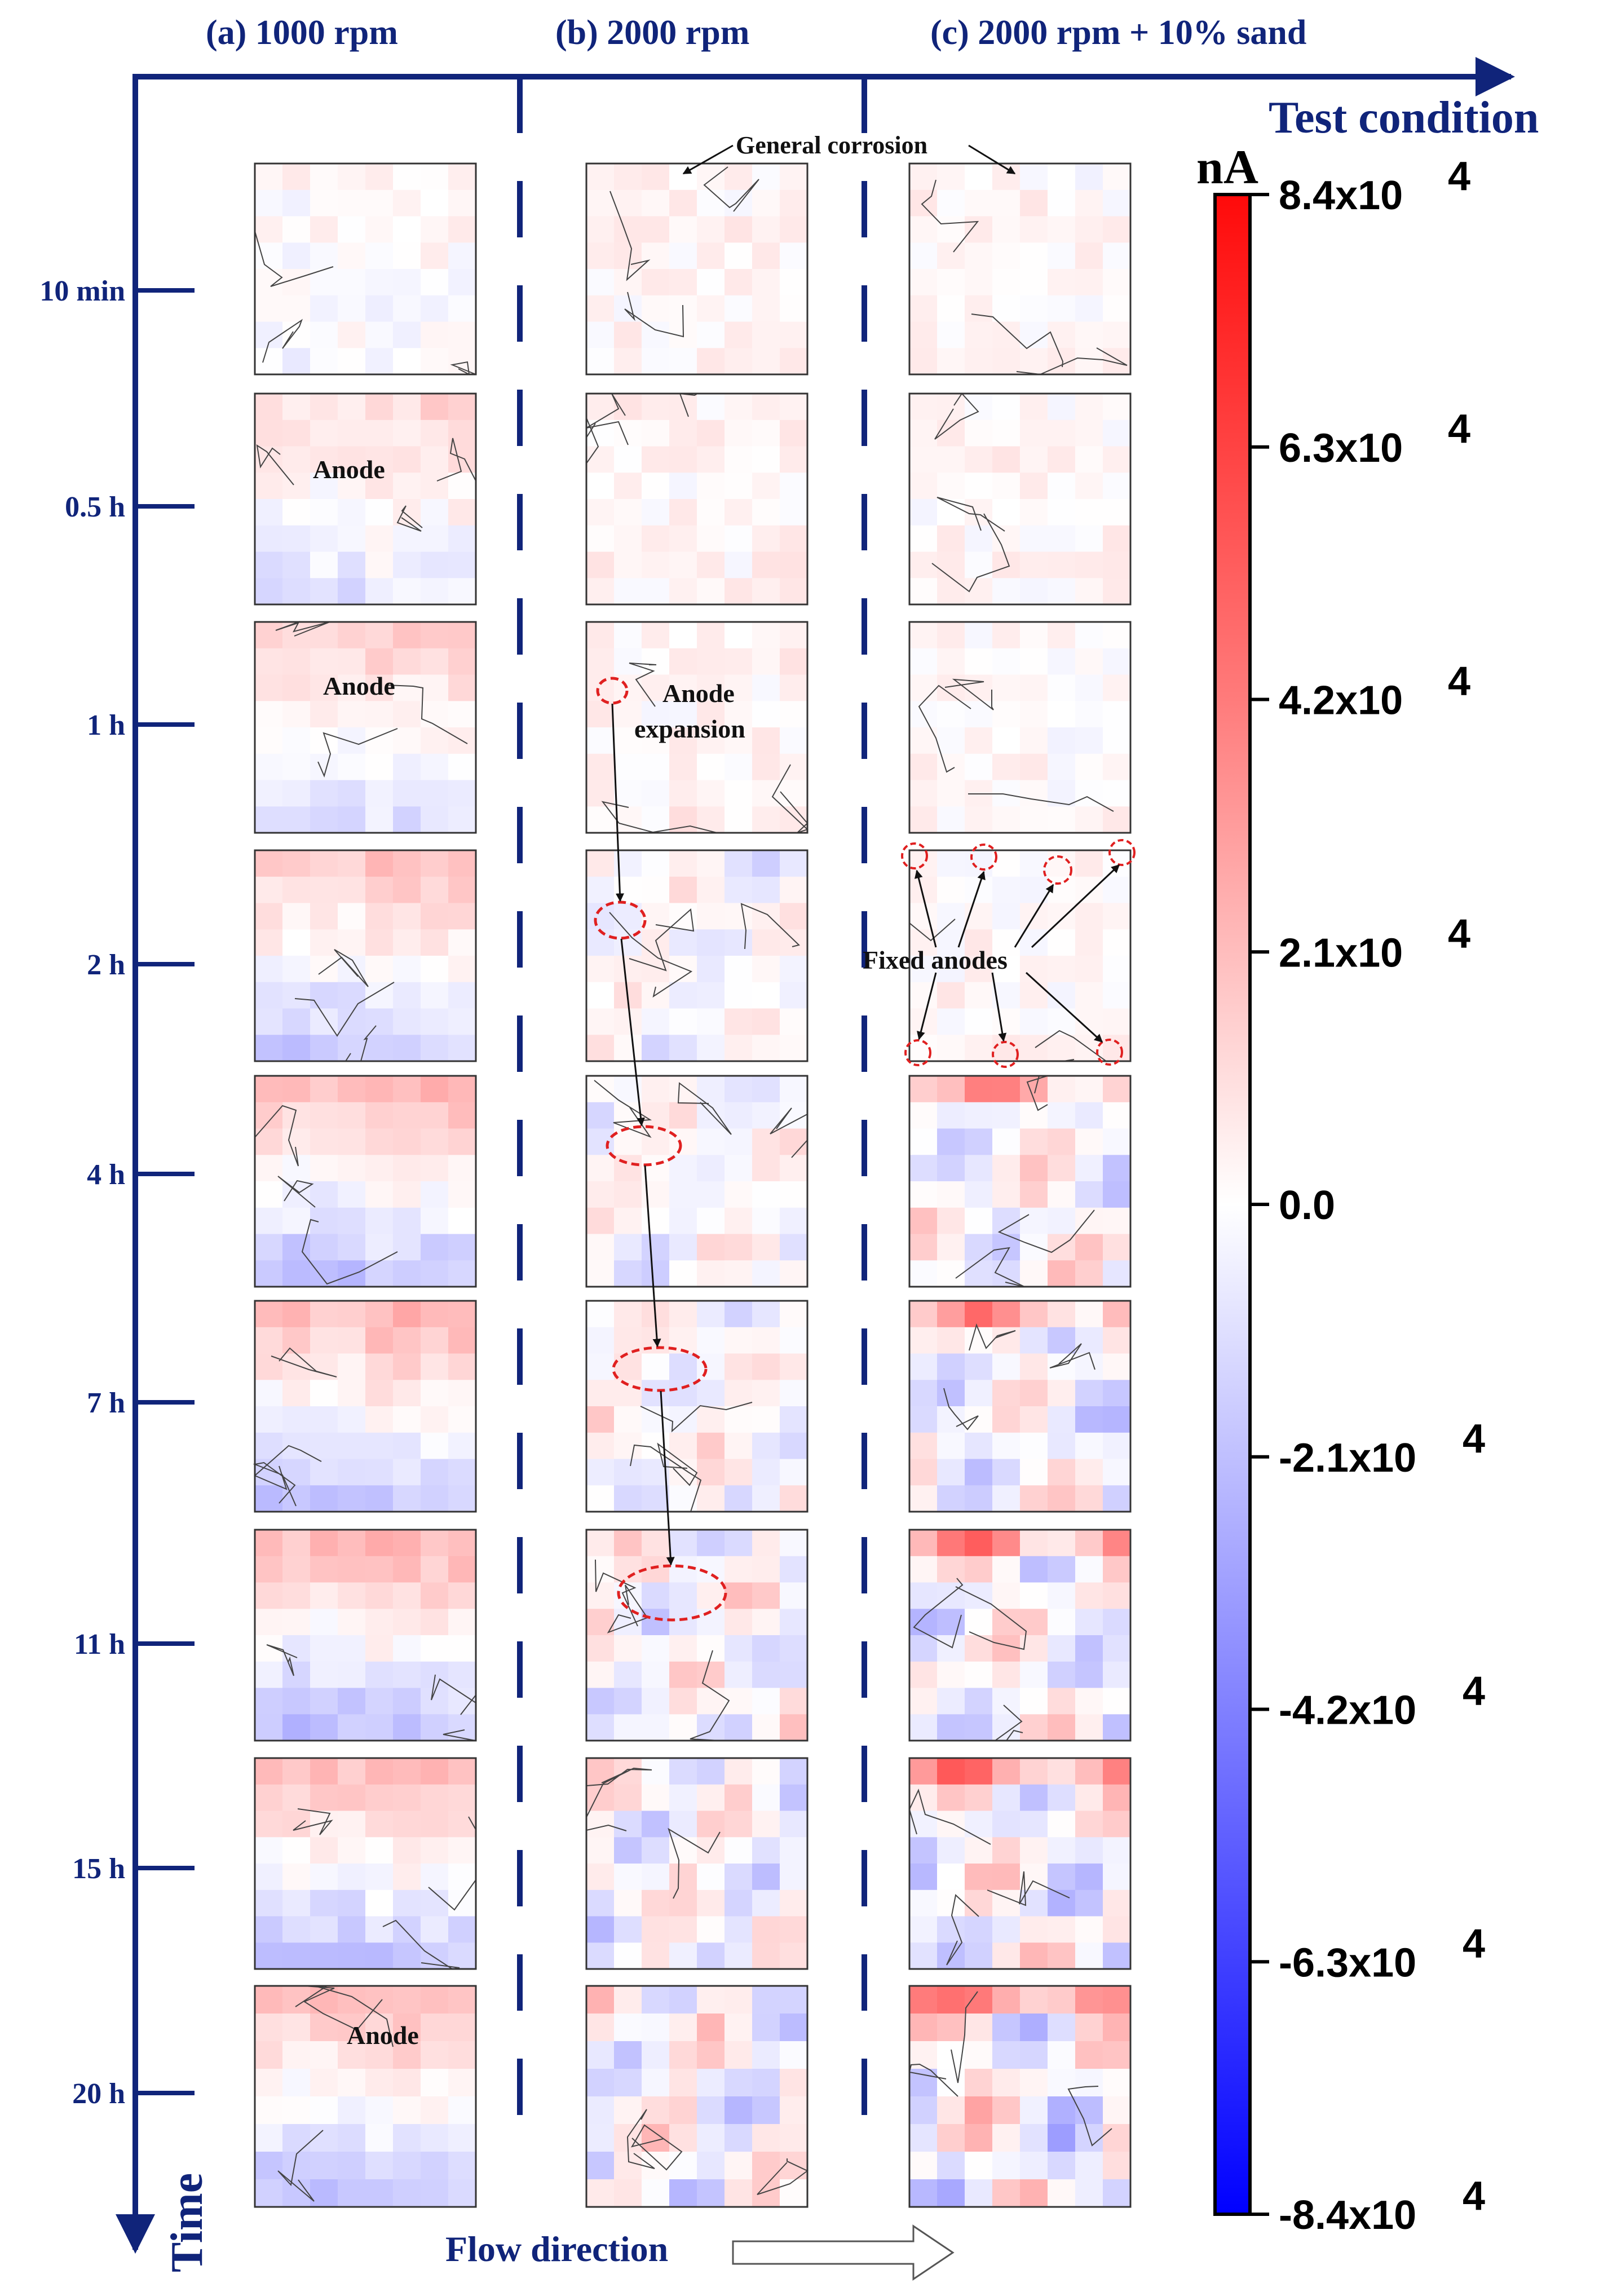  What do you see at coordinates (1341, 952) in the screenshot?
I see `colorbar-tick-label-3: 2.1x10` at bounding box center [1341, 952].